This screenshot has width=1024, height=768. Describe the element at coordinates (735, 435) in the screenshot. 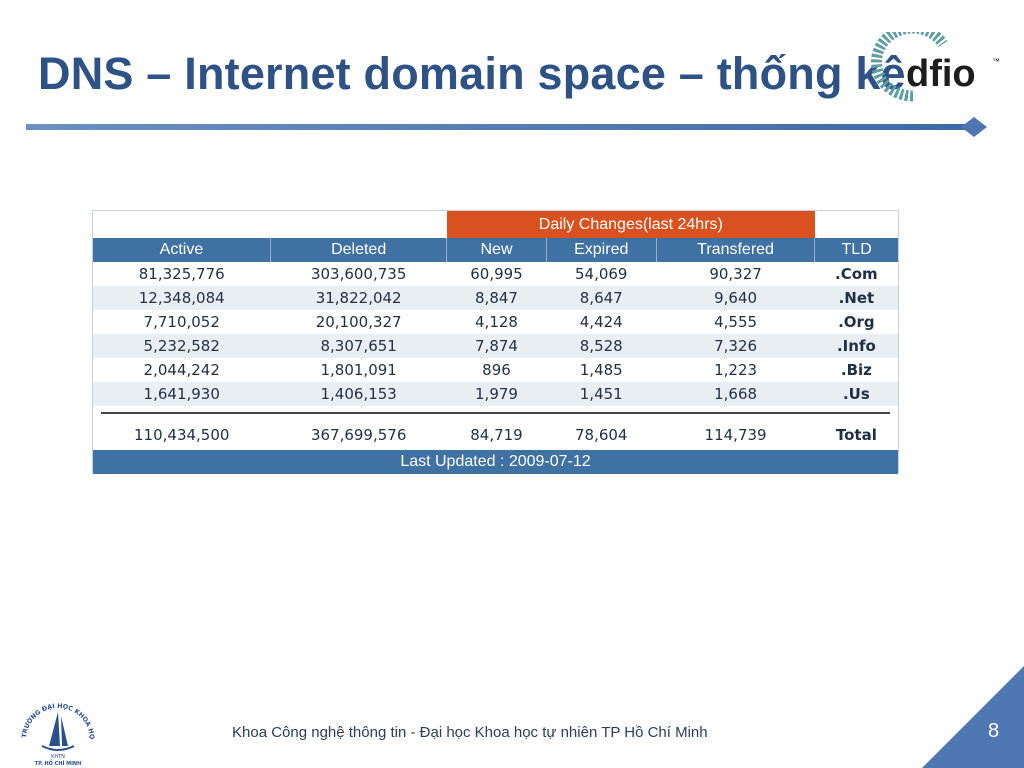

I see `total-cell: 114,739` at that location.